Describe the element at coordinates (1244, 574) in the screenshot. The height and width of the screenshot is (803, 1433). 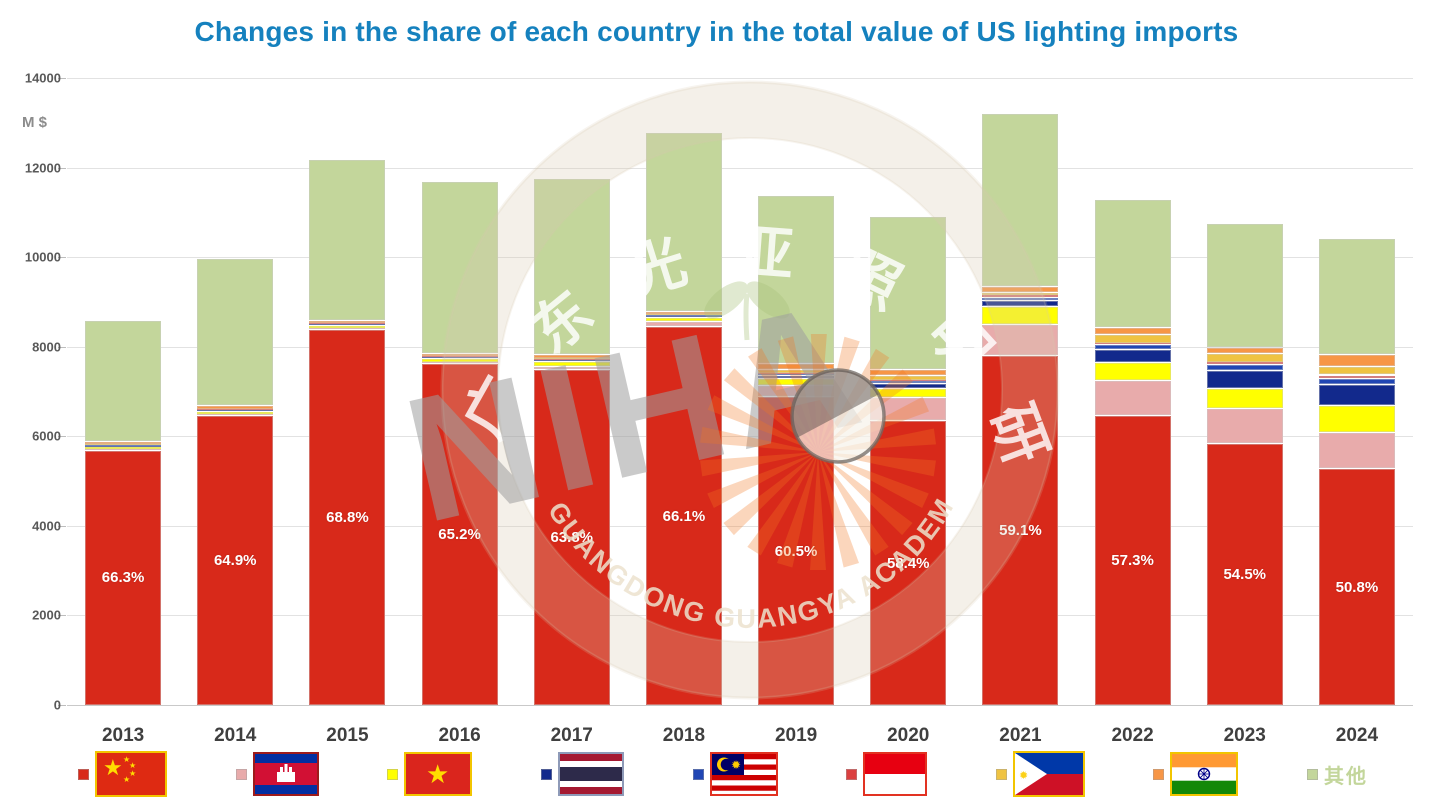
I see `bar-segment-china-2023` at that location.